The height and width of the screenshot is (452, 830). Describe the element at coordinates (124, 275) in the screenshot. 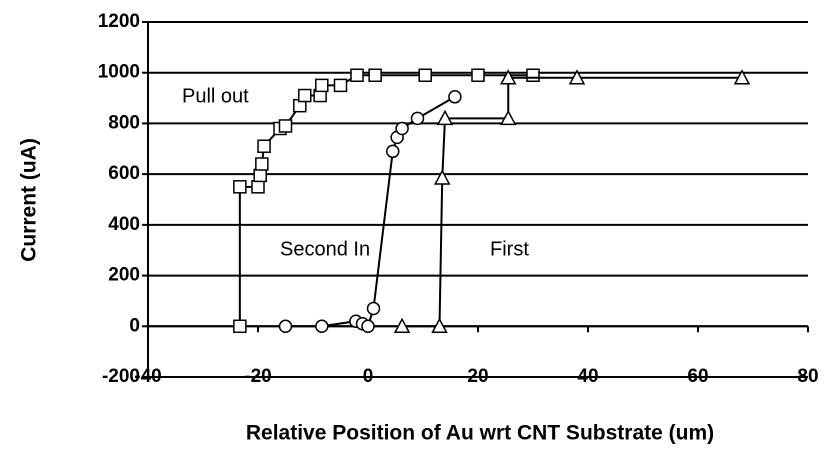

I see `y-tick-label: 200` at that location.